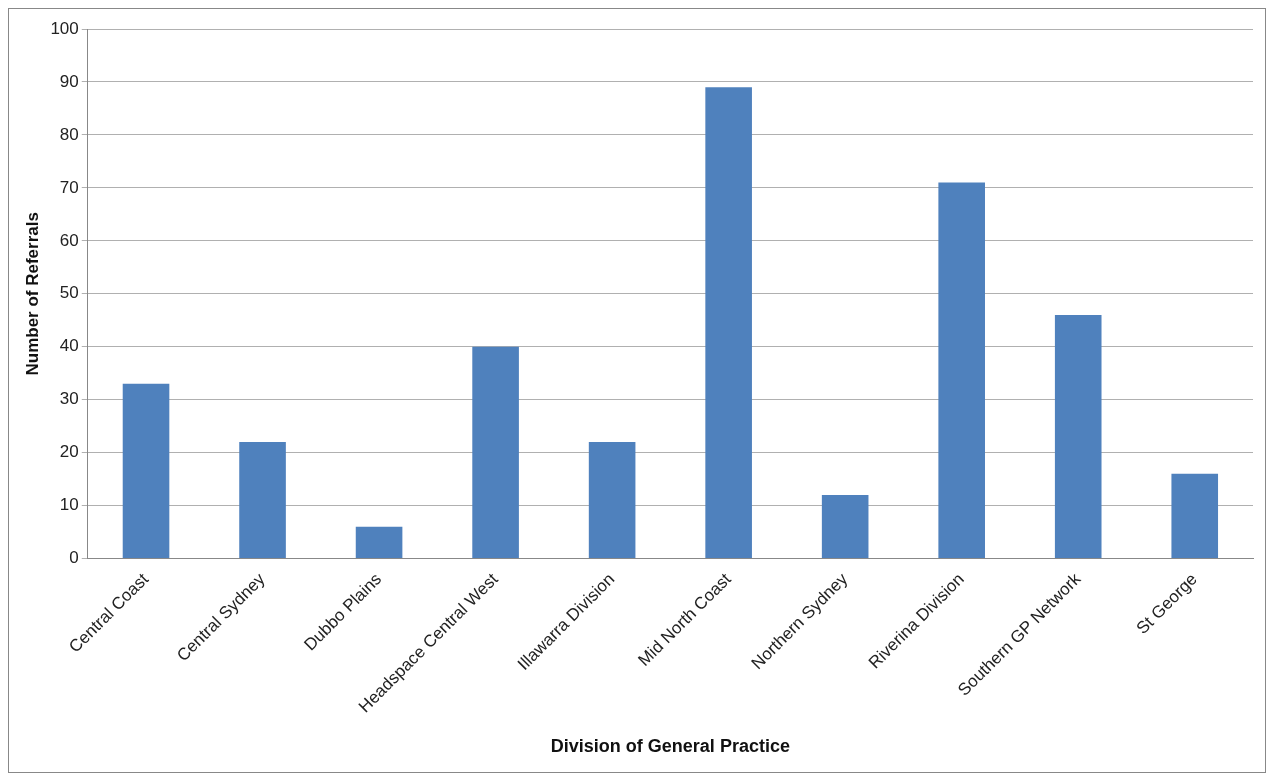  I want to click on y-axis-title: Number of Referrals, so click(32, 294).